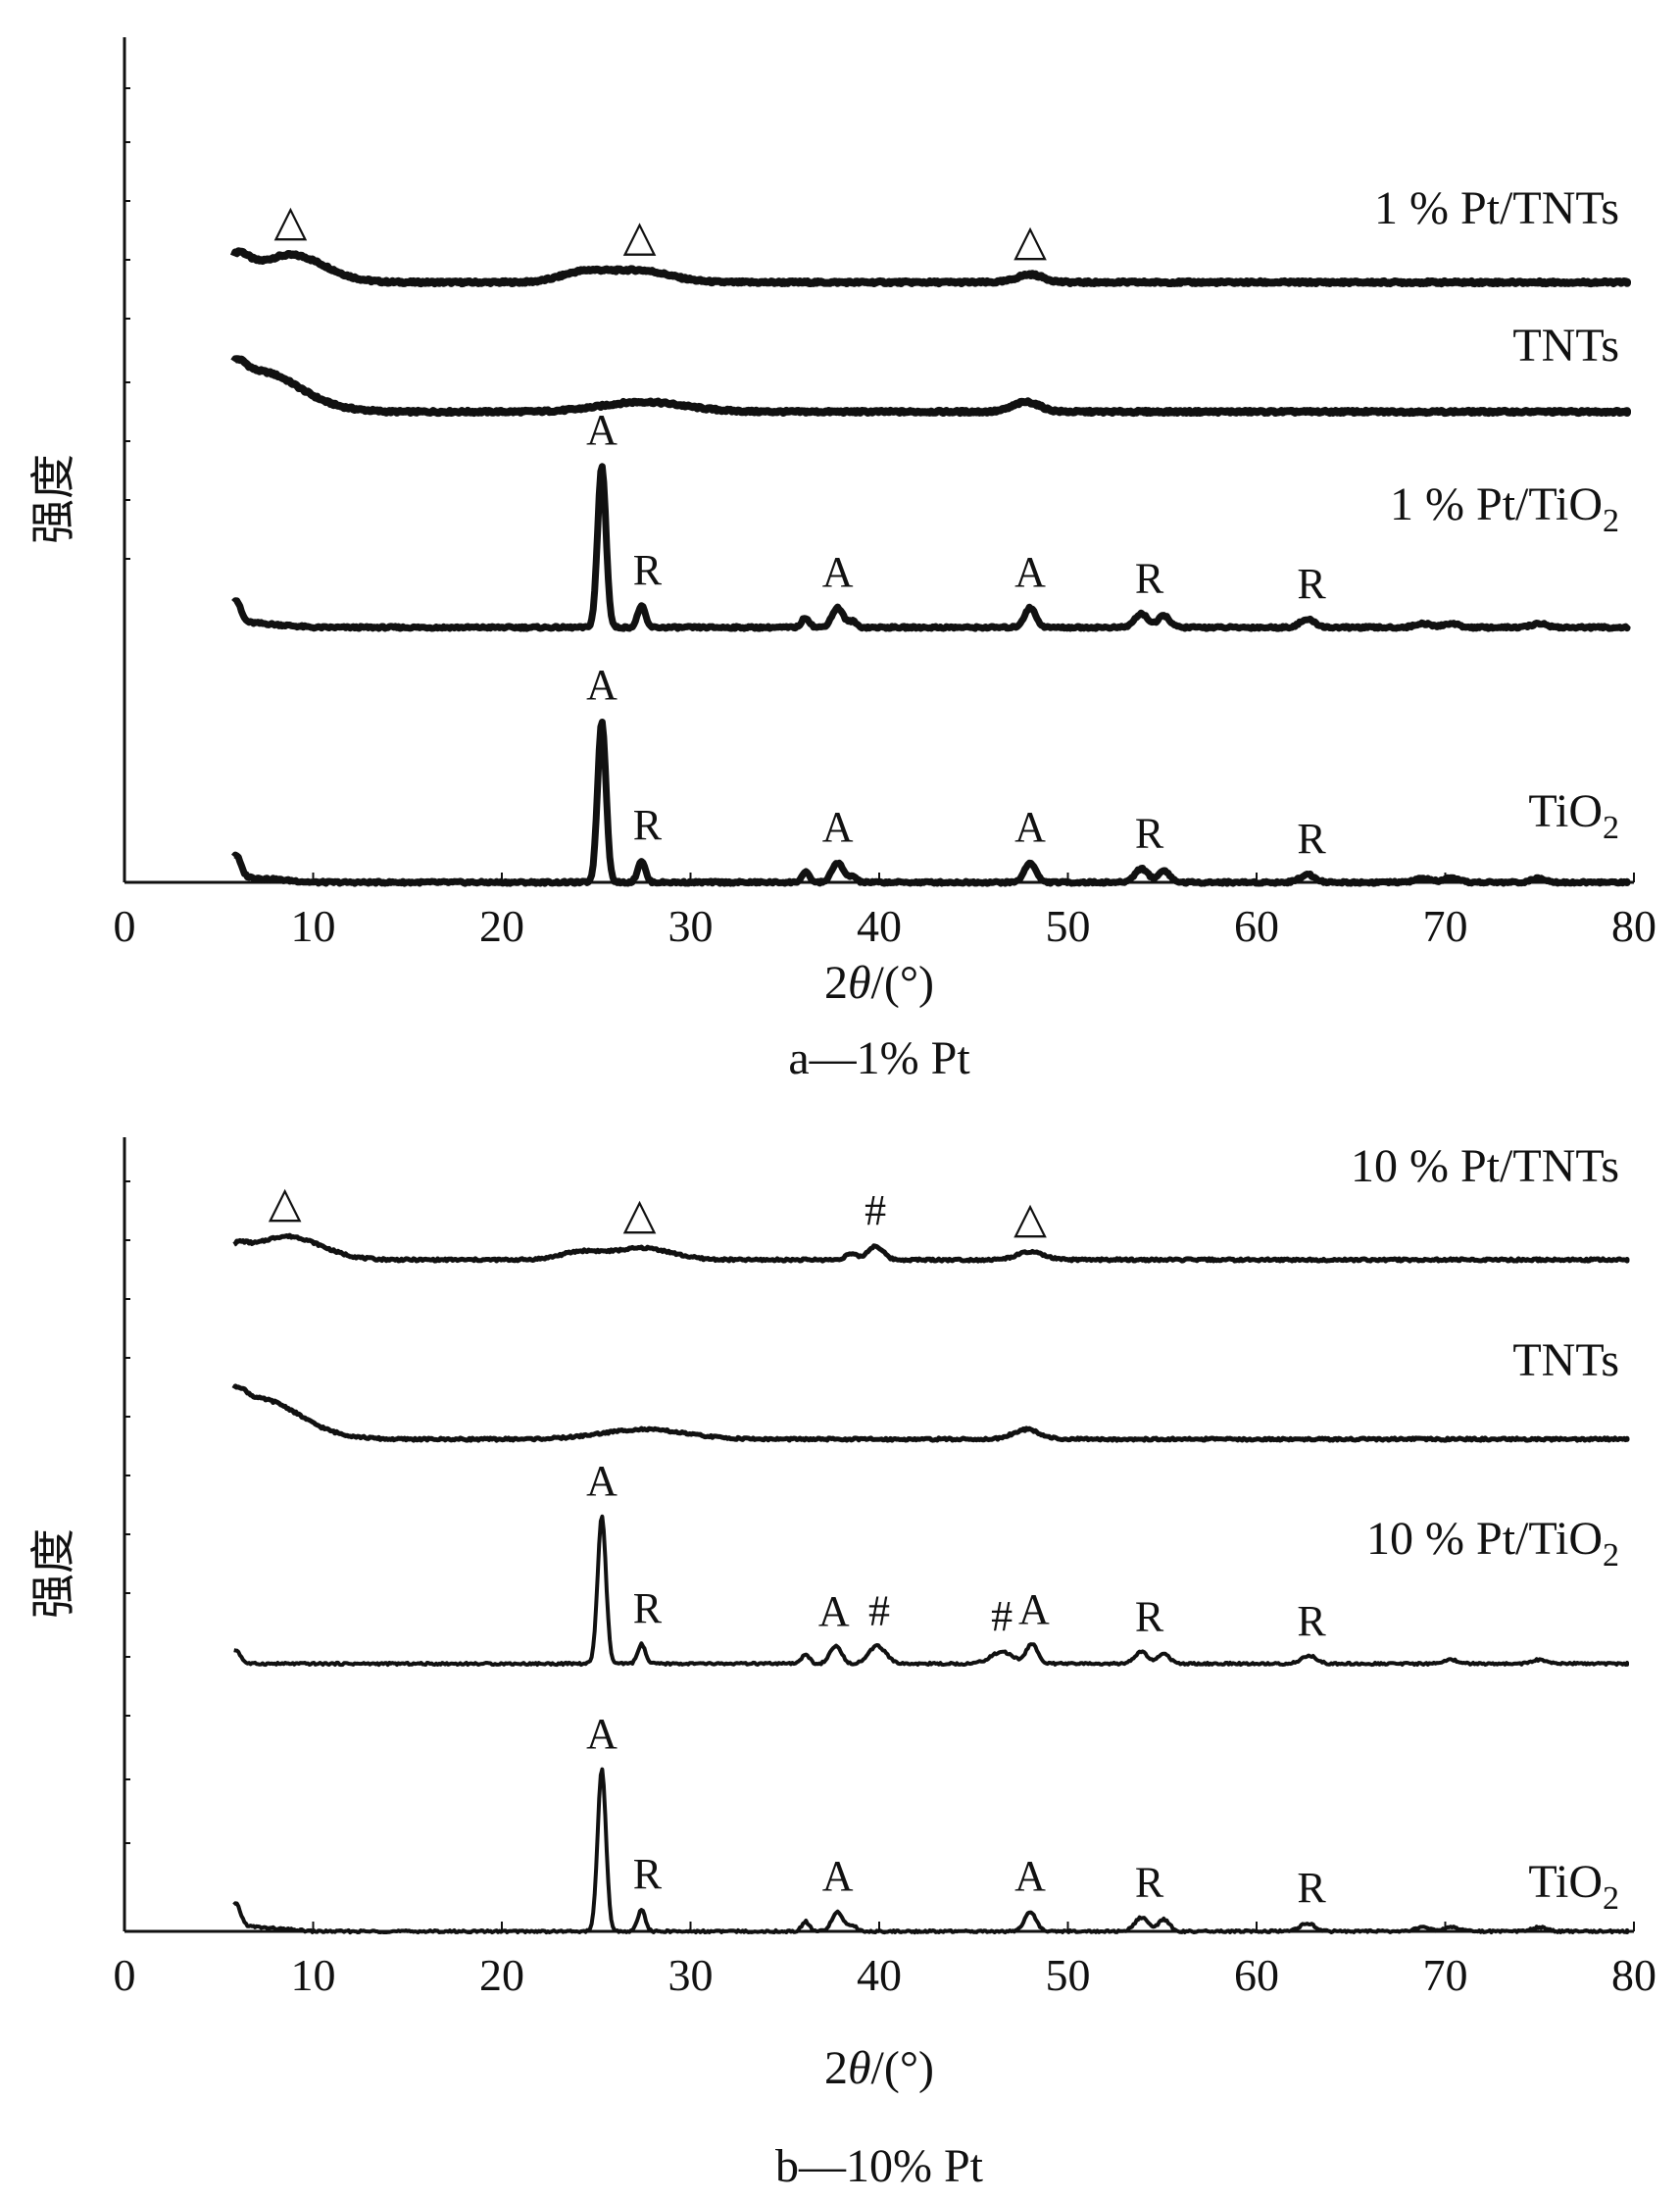 Image resolution: width=1680 pixels, height=2200 pixels. Describe the element at coordinates (1496, 208) in the screenshot. I see `series-label: 1 % Pt/TNTs` at that location.